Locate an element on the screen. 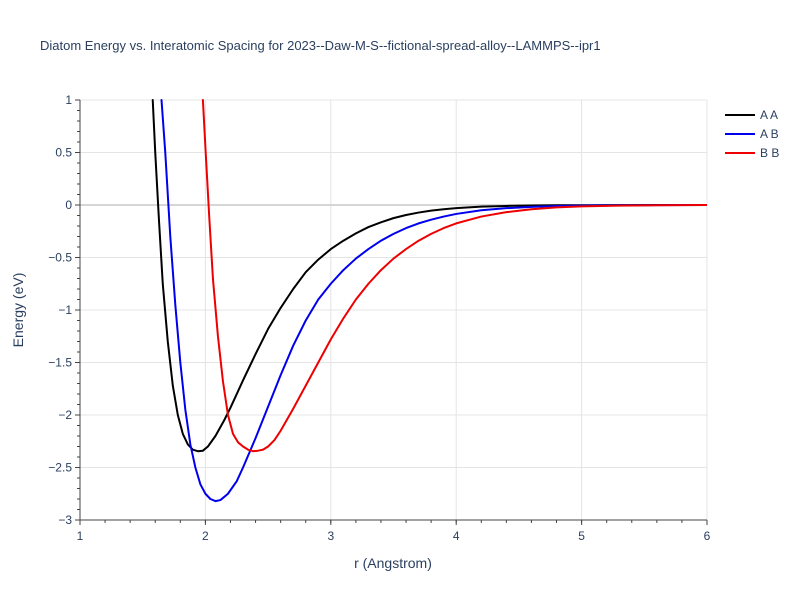  x-tick-label: 1 is located at coordinates (80, 536).